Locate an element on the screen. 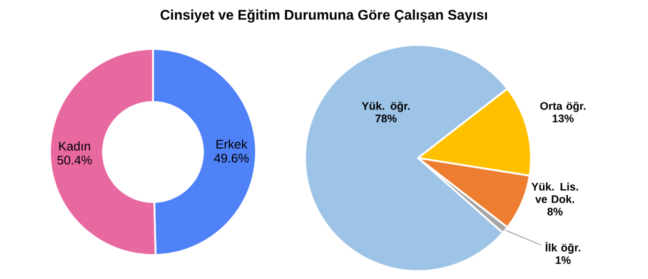 The height and width of the screenshot is (279, 648). data-label: 1% is located at coordinates (563, 260).